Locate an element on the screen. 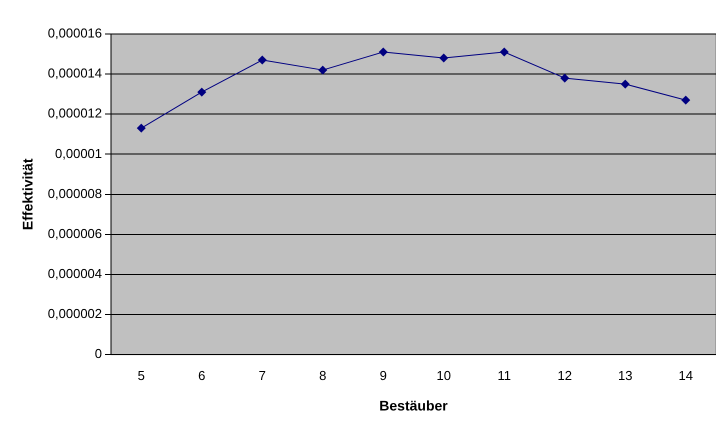 This screenshot has width=716, height=433. x-tick-label: 5 is located at coordinates (141, 375).